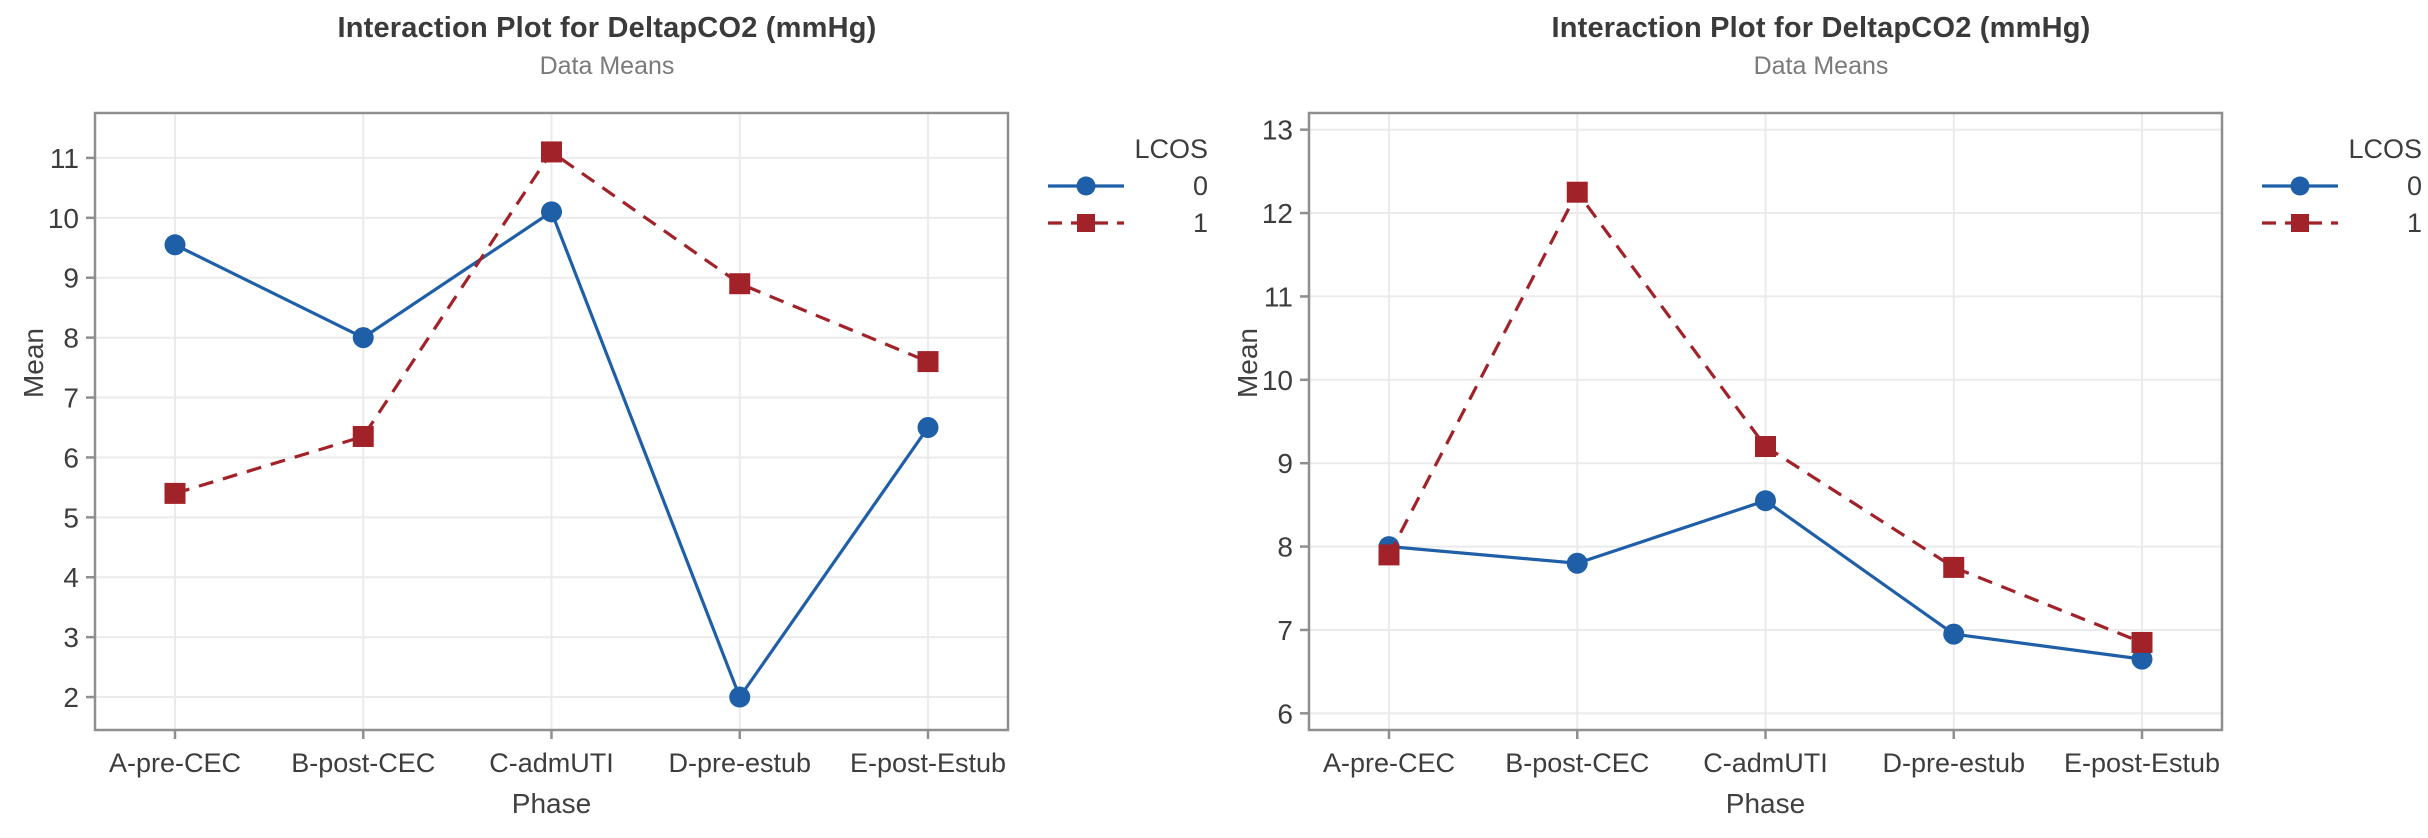  What do you see at coordinates (1277, 130) in the screenshot?
I see `y-tick-label: 13` at bounding box center [1277, 130].